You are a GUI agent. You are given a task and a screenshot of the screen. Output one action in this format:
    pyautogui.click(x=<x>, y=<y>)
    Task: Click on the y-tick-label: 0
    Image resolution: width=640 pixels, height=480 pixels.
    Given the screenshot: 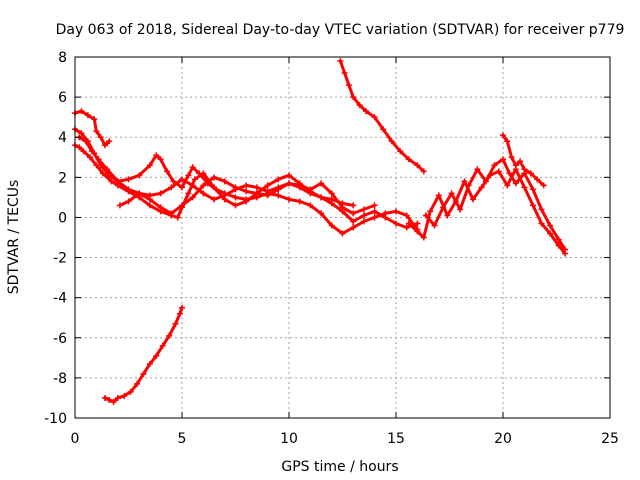 What is the action you would take?
    pyautogui.click(x=62, y=218)
    